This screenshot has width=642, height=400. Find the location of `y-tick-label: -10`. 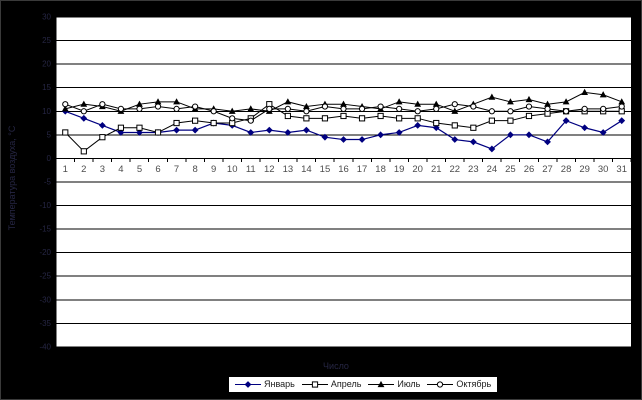

y-tick-label: -10 is located at coordinates (45, 205).